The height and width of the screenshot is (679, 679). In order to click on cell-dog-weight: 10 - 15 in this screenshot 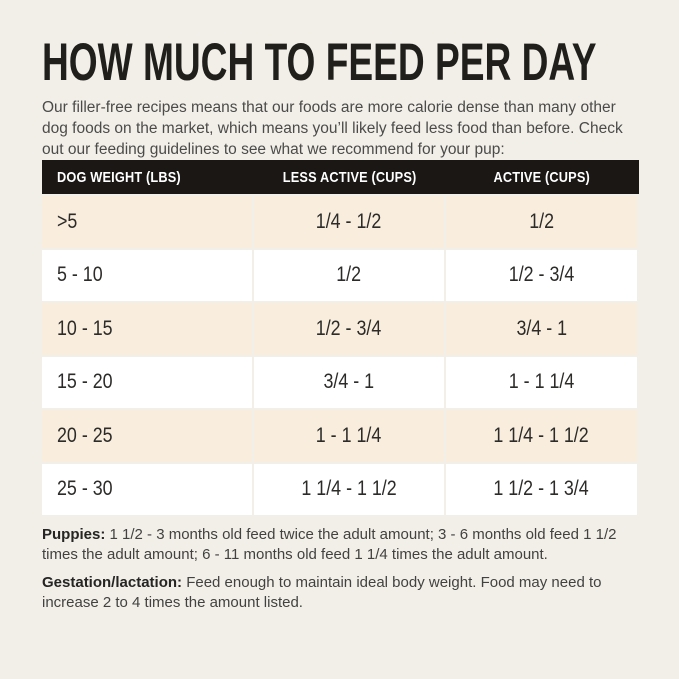, I will do `click(147, 329)`.